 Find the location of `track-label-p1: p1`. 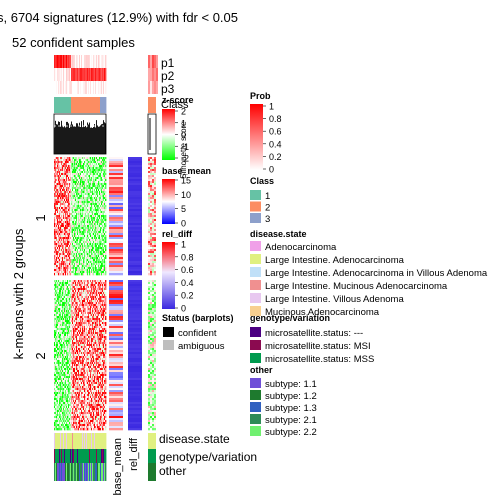

track-label-p1: p1 is located at coordinates (168, 63).